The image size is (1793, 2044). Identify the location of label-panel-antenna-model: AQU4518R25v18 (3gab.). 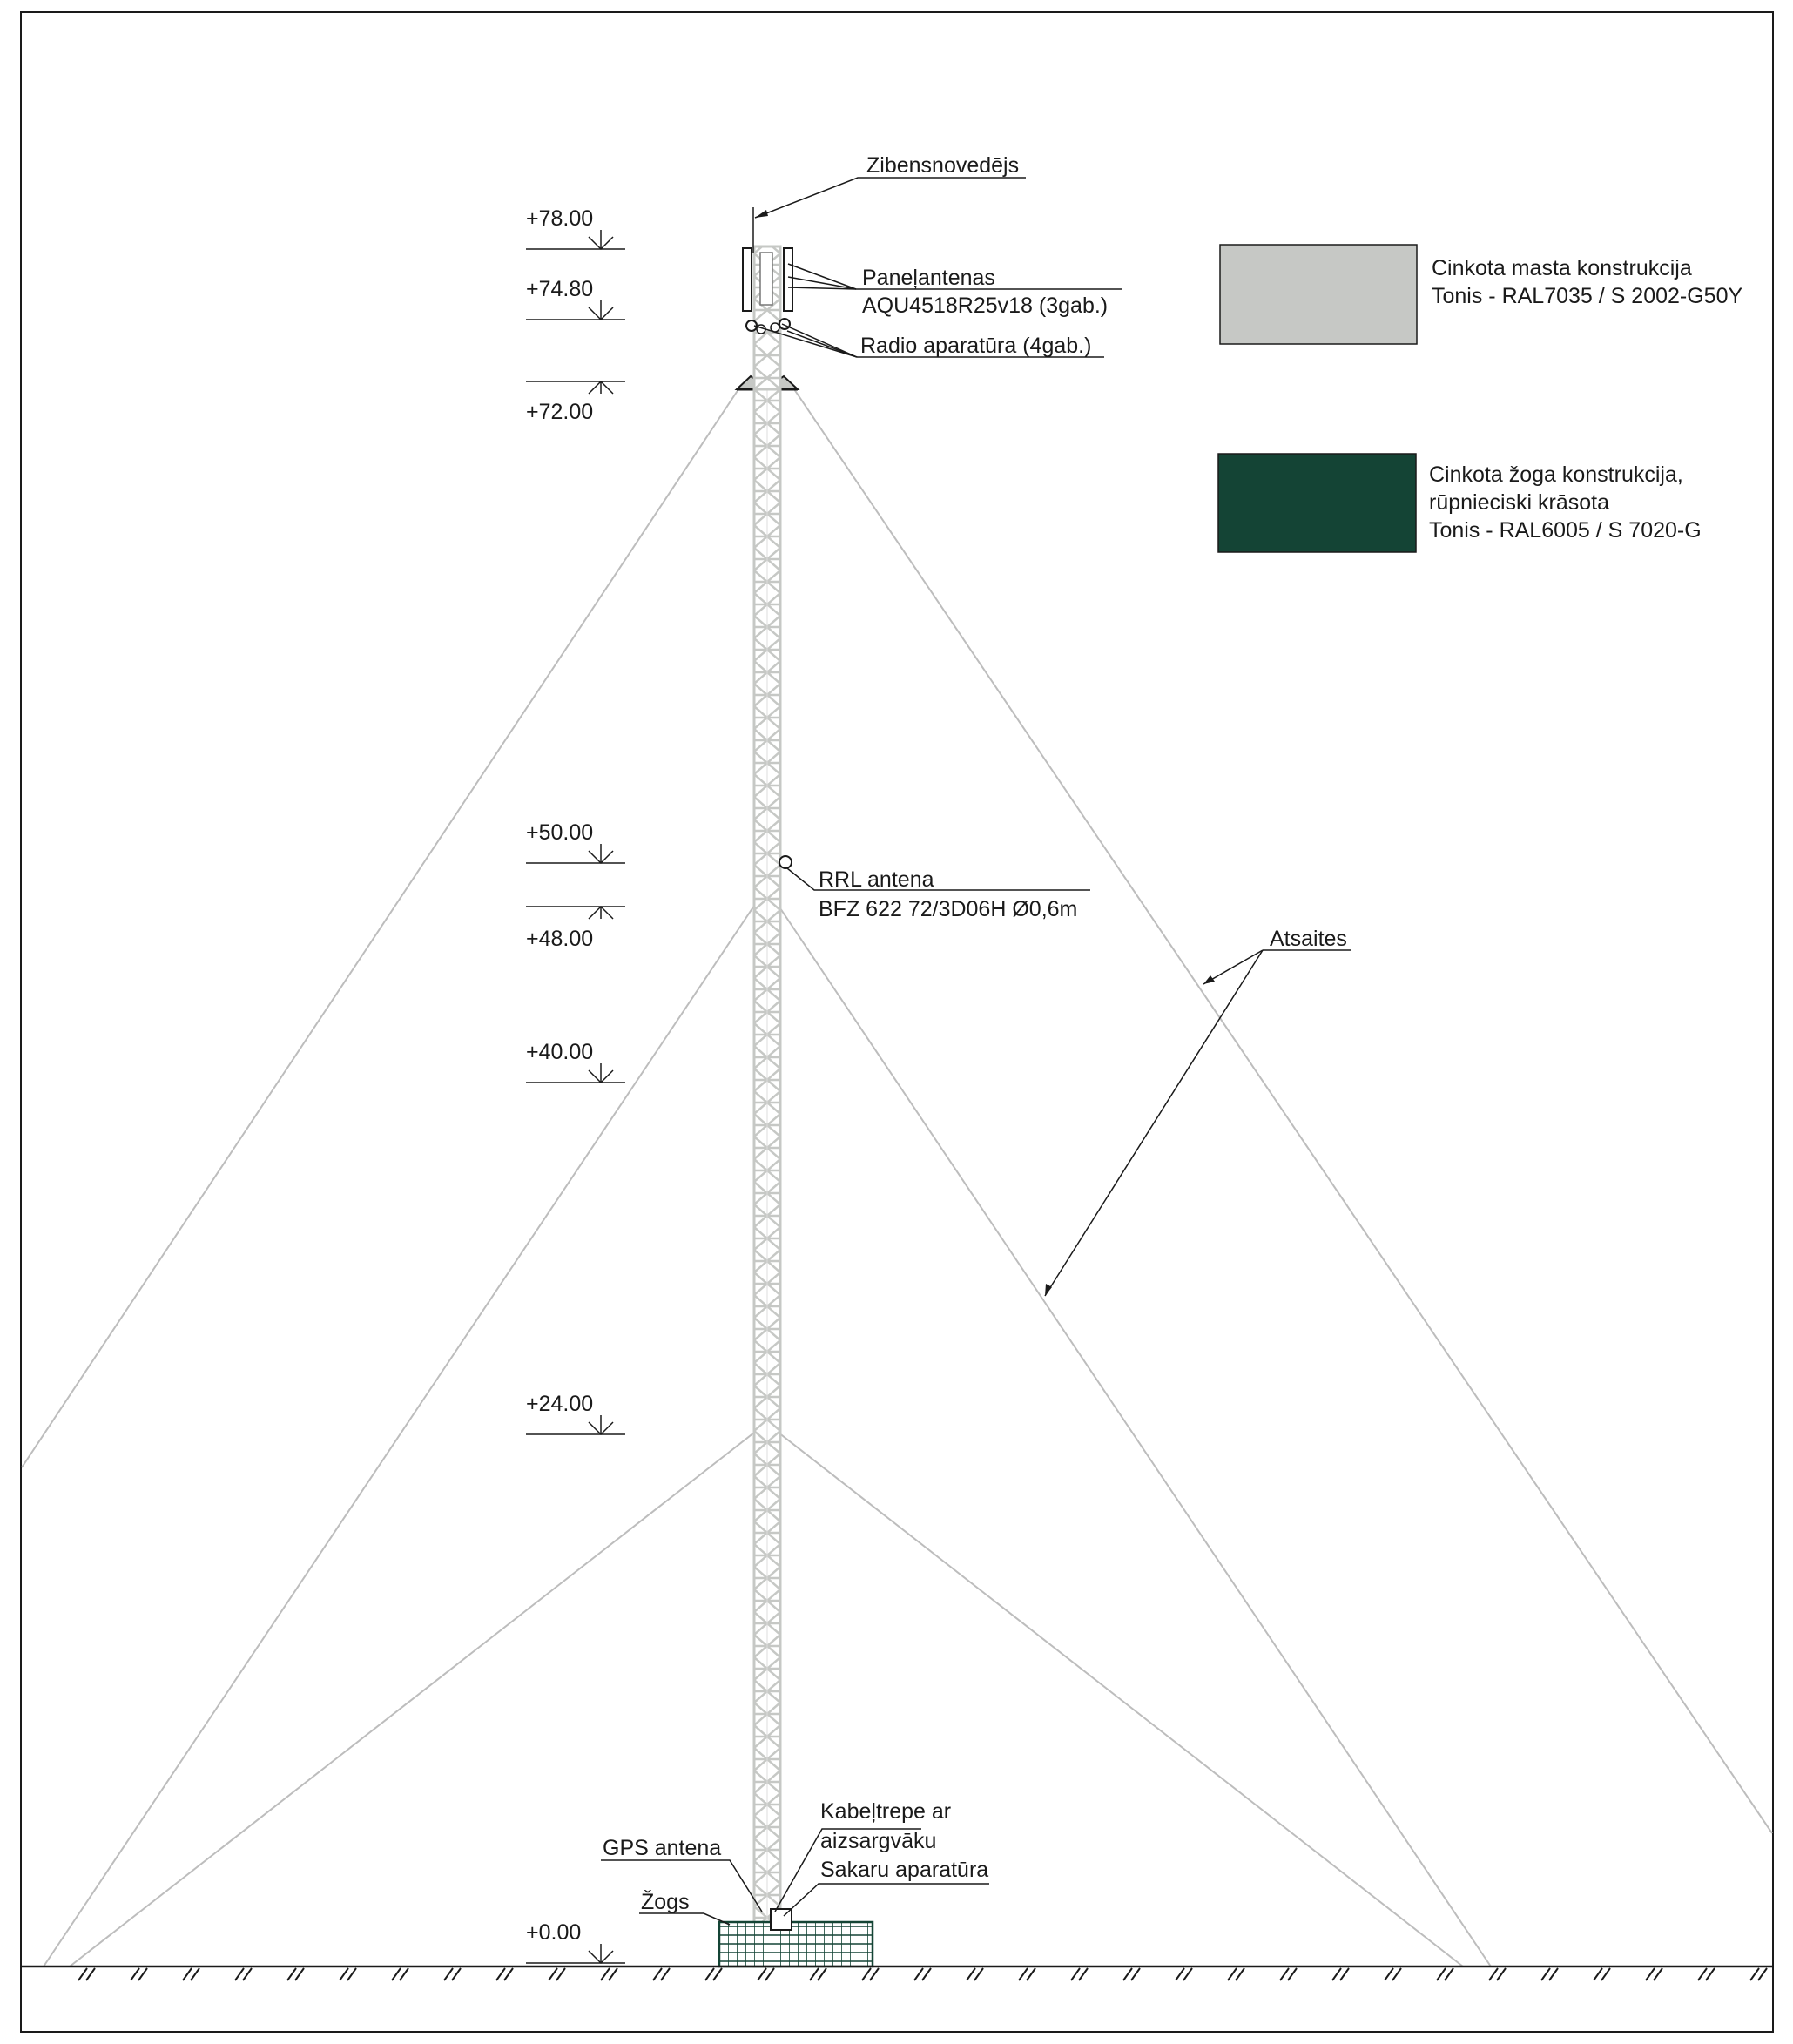
(985, 305).